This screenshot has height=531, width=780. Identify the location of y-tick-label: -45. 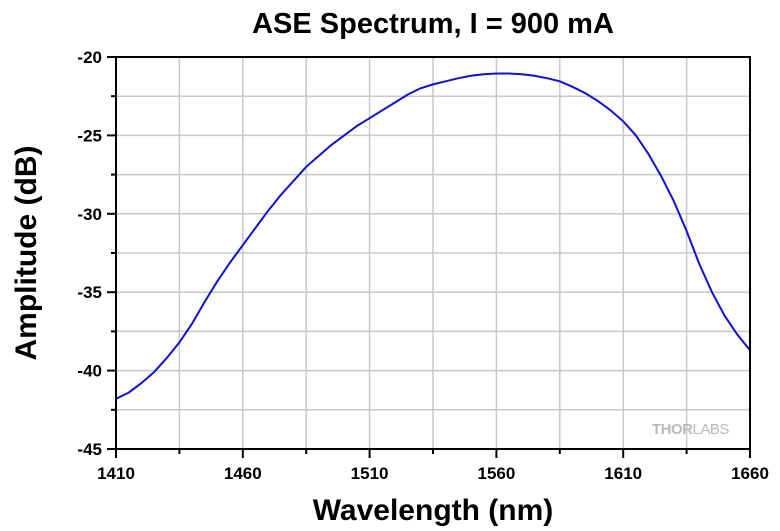
(89, 449).